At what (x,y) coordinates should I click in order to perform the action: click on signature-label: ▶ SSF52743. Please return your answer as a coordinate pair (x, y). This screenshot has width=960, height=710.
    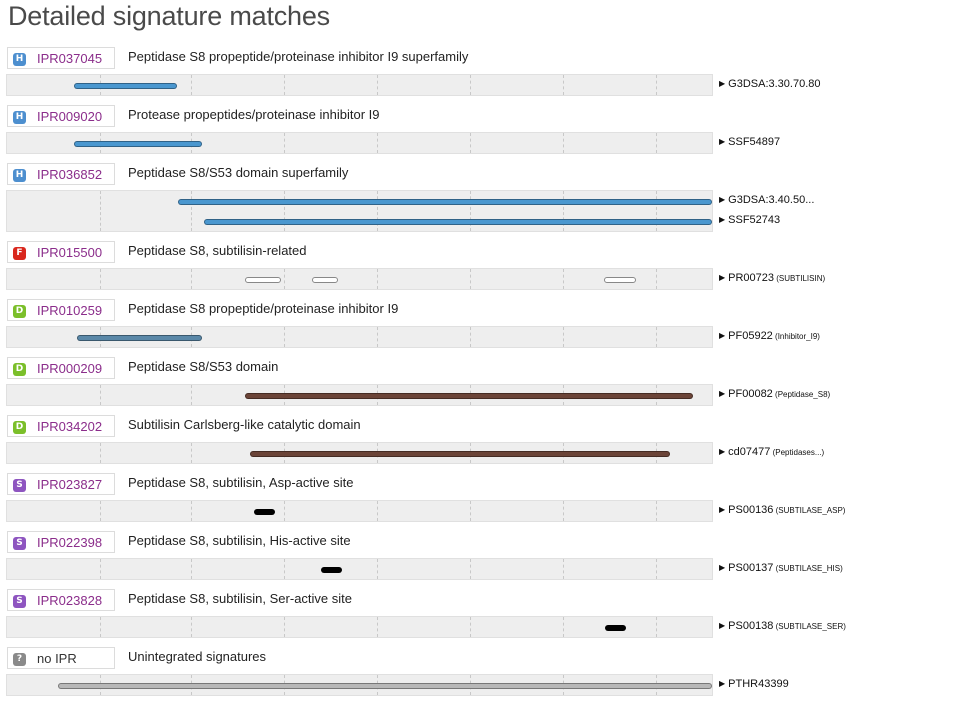
    Looking at the image, I should click on (749, 220).